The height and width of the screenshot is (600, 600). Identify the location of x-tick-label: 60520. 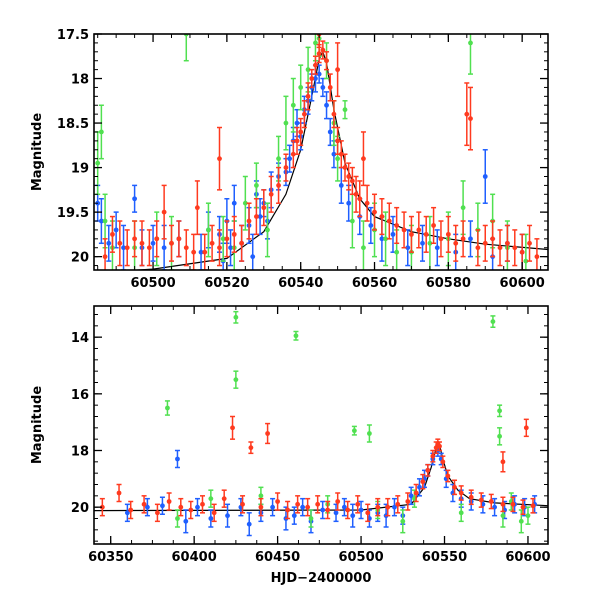
(226, 283).